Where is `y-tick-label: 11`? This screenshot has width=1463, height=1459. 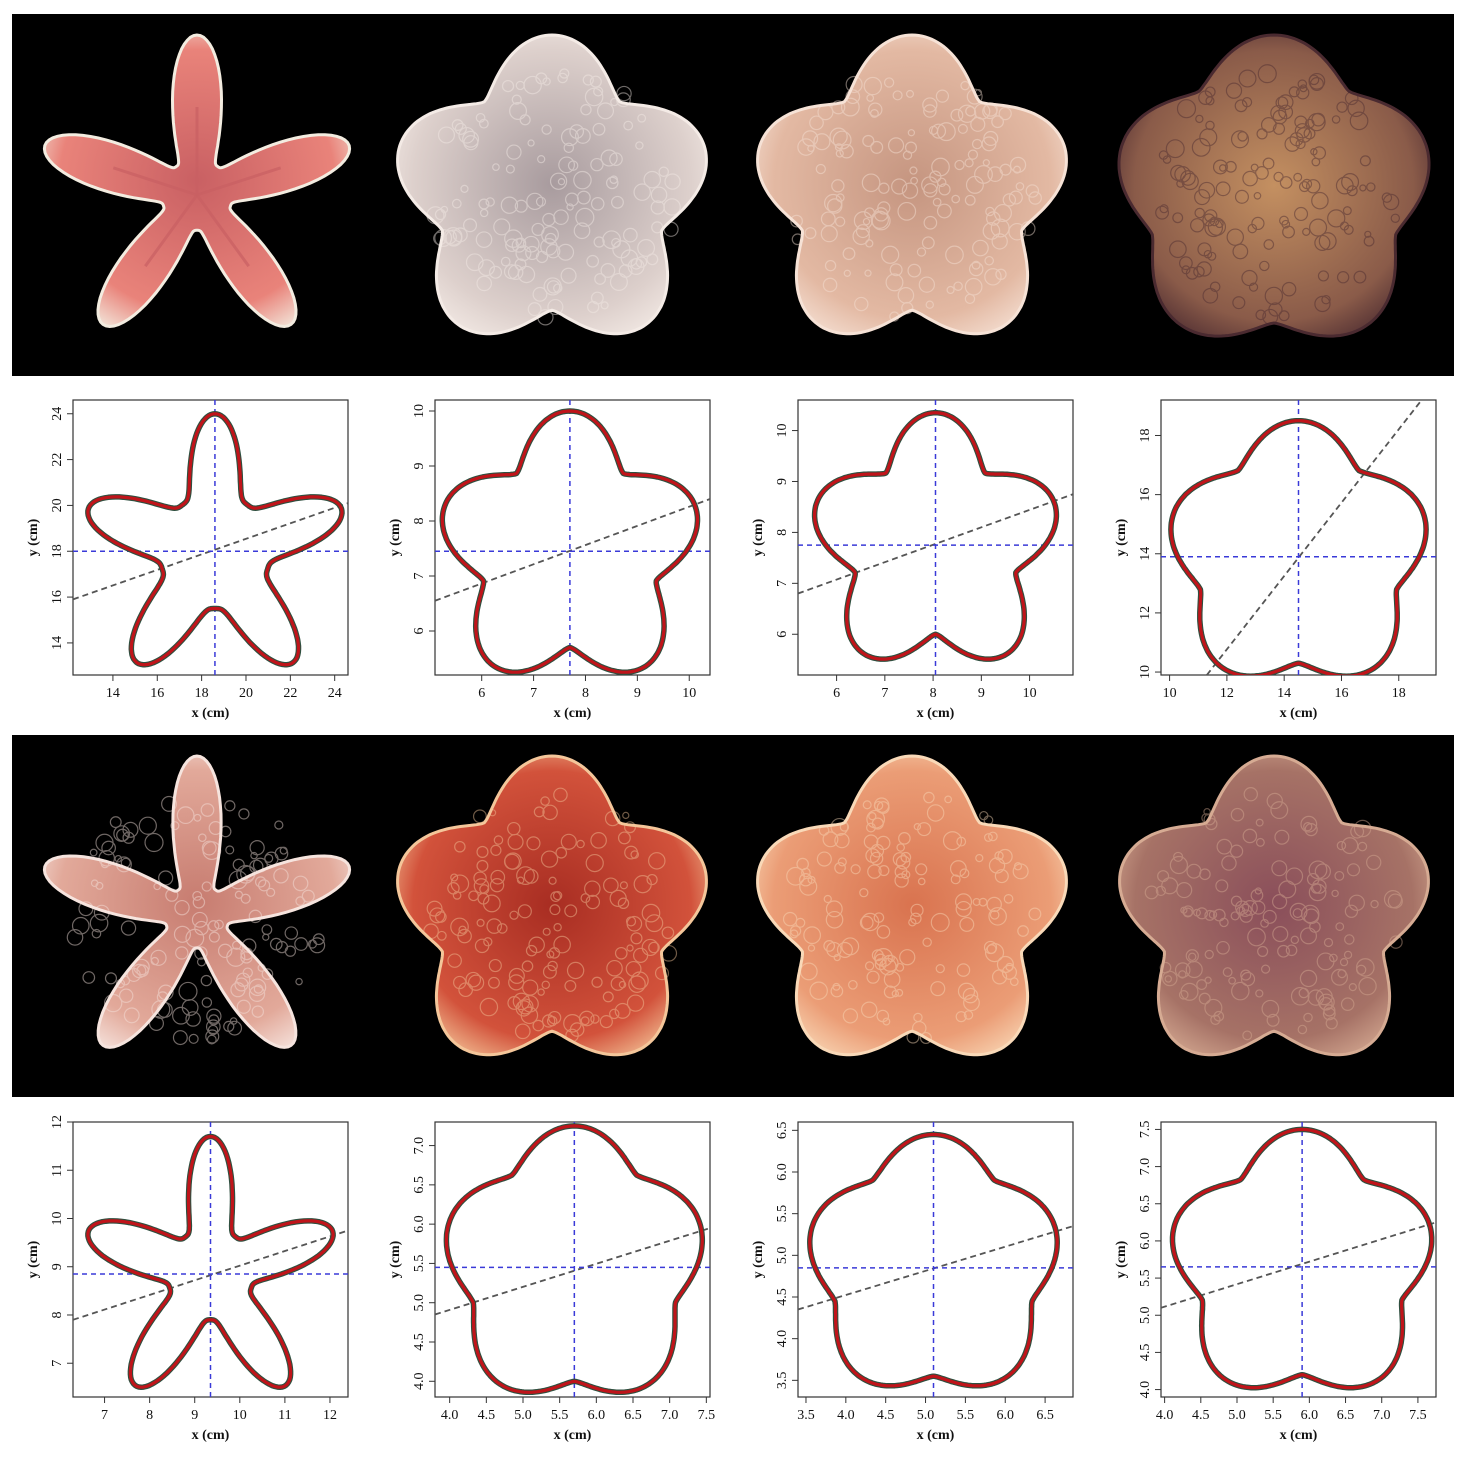 y-tick-label: 11 is located at coordinates (57, 1170).